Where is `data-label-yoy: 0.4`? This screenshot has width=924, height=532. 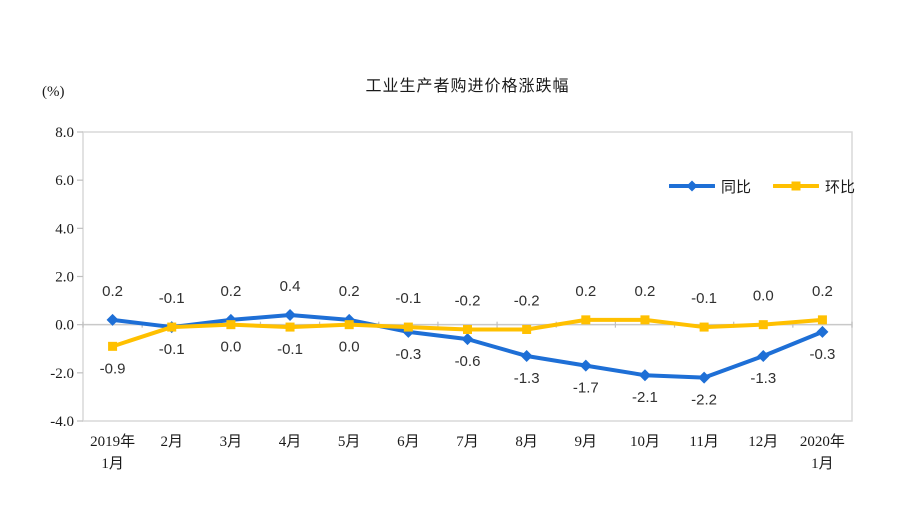 data-label-yoy: 0.4 is located at coordinates (290, 286).